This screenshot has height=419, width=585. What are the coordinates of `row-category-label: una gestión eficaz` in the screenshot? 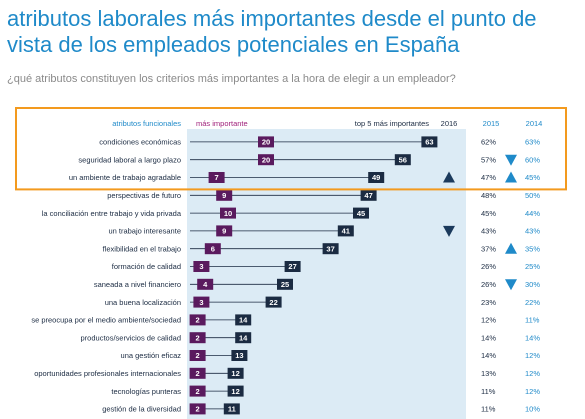 It's located at (151, 355).